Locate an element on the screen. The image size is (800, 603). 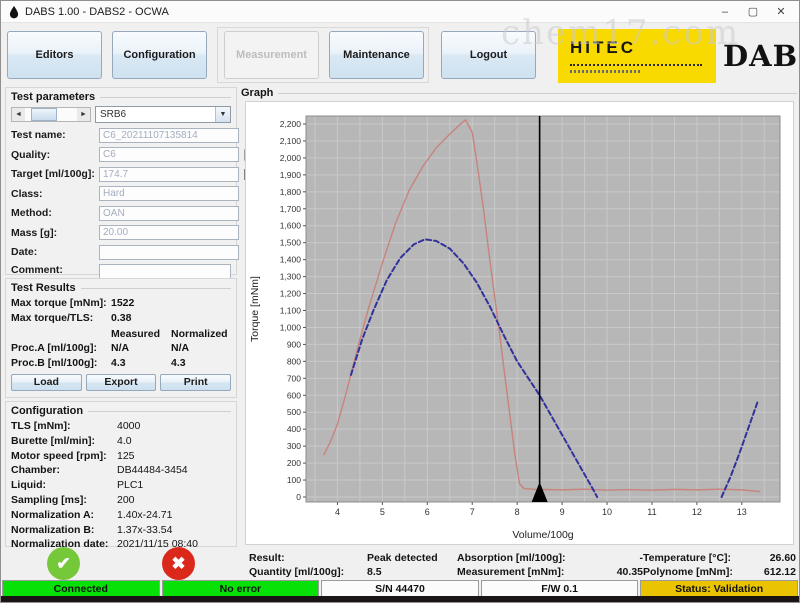
sample-scrollbar: ◄ ► is located at coordinates (51, 114).